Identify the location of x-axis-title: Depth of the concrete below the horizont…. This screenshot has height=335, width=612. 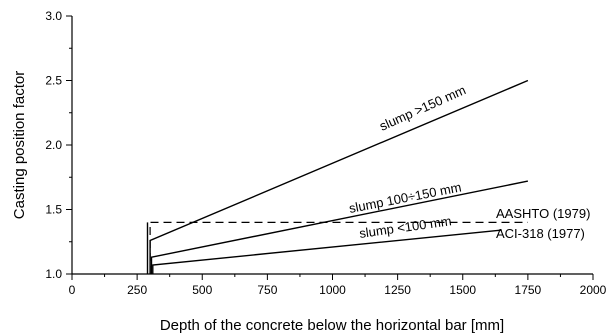
(332, 325).